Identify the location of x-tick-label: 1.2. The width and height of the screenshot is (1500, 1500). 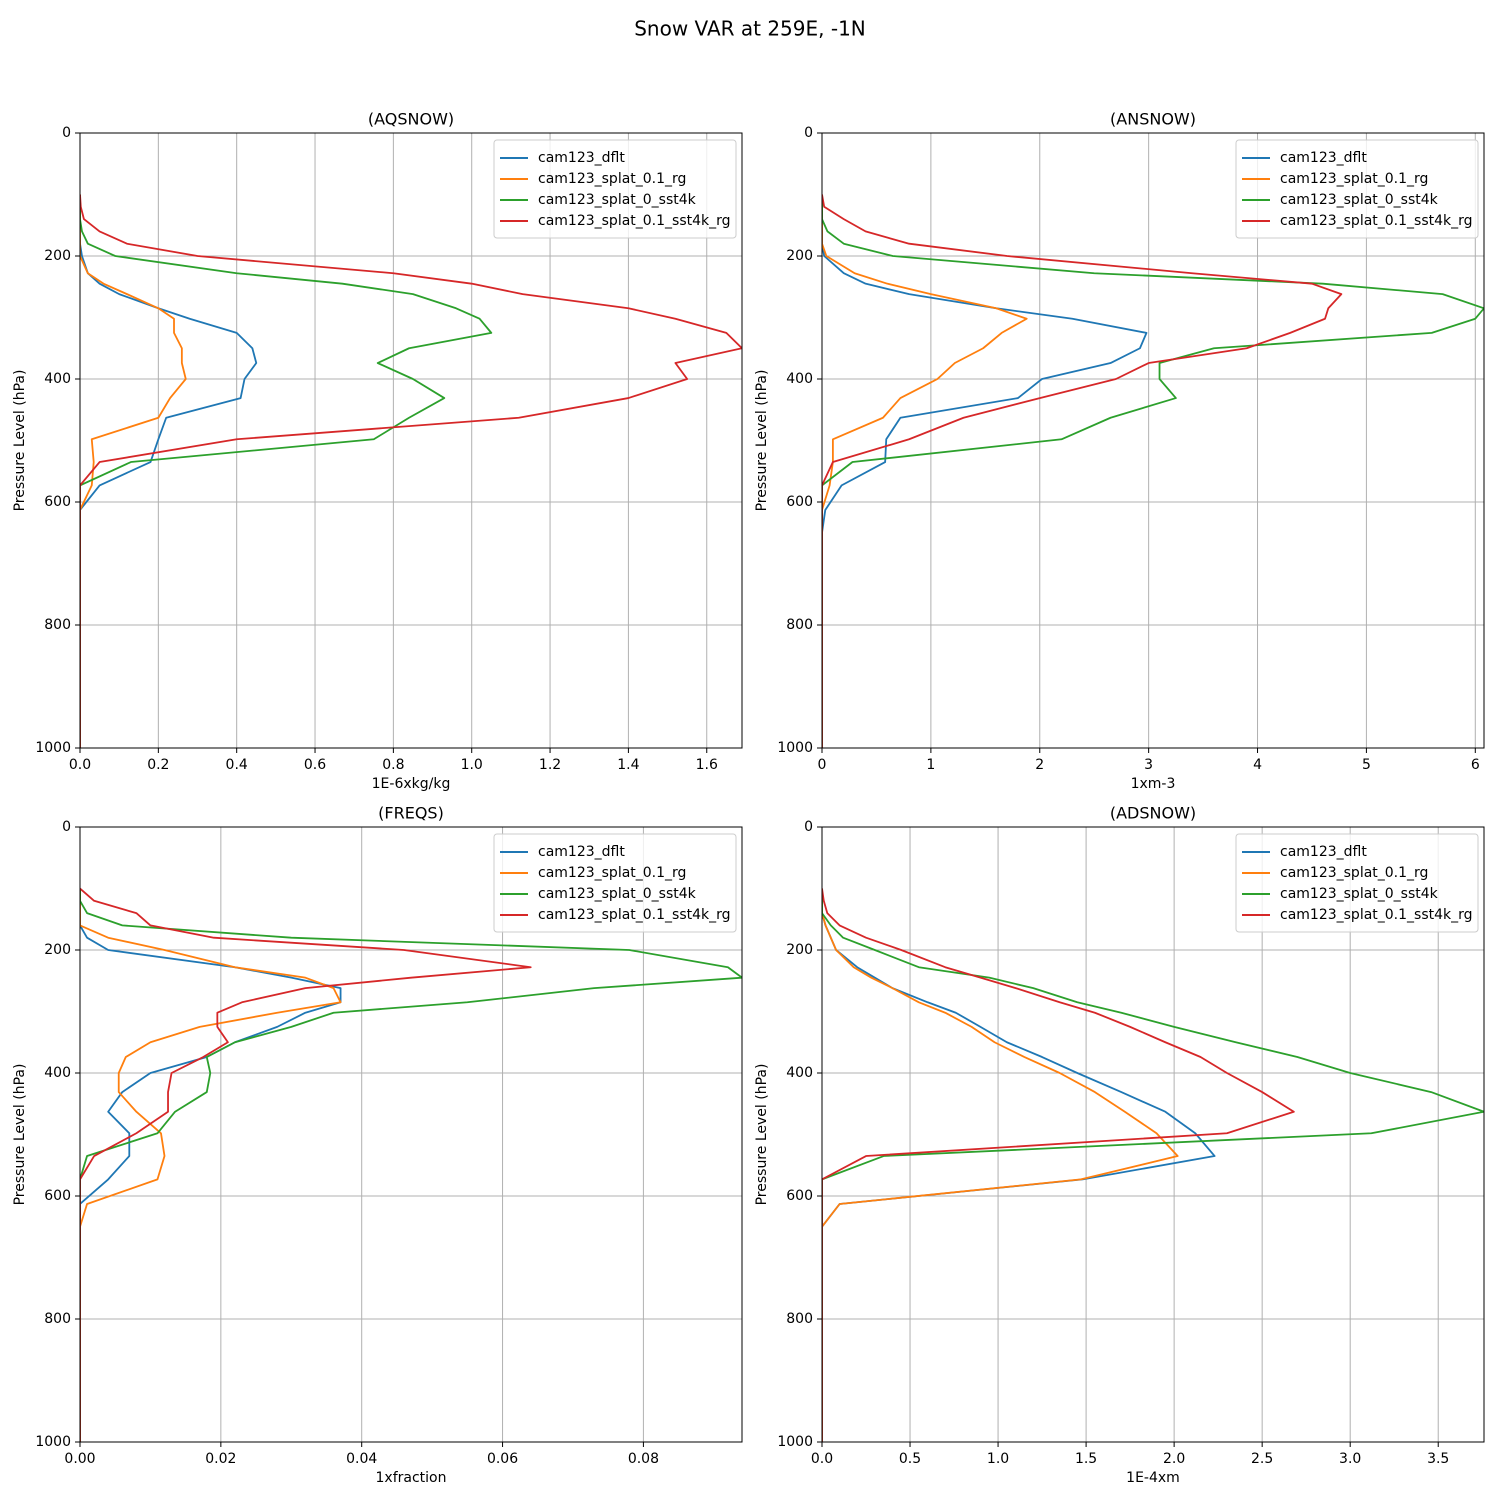
(550, 765).